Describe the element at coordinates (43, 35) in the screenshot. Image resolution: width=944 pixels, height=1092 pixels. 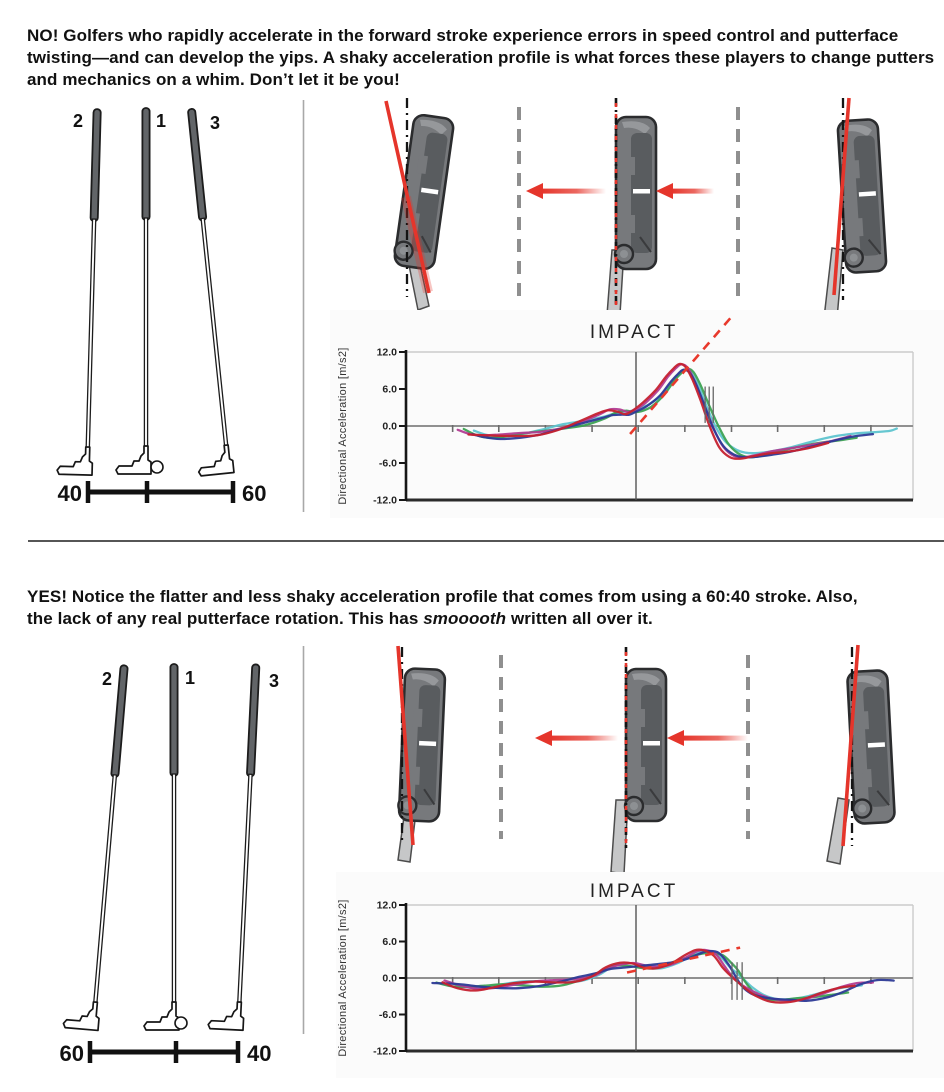
I see `no-heading: NO!` at that location.